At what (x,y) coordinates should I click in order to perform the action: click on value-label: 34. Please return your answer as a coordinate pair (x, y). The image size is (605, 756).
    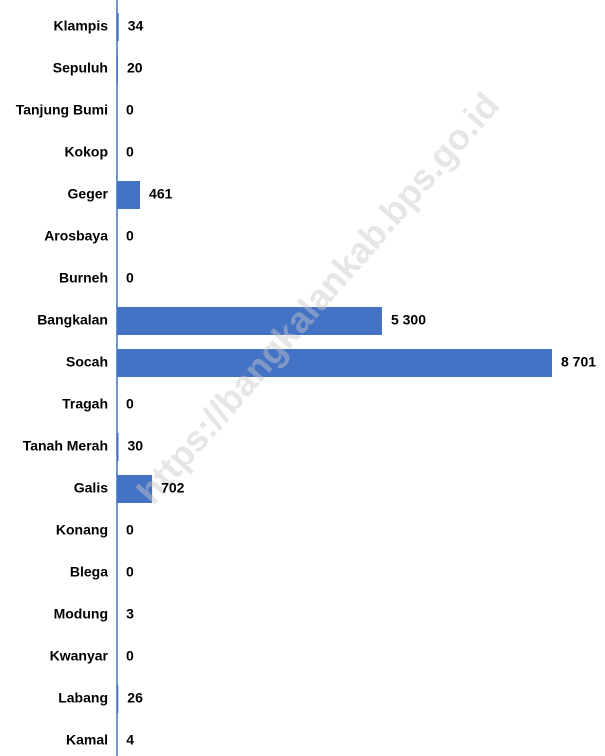
    Looking at the image, I should click on (136, 26).